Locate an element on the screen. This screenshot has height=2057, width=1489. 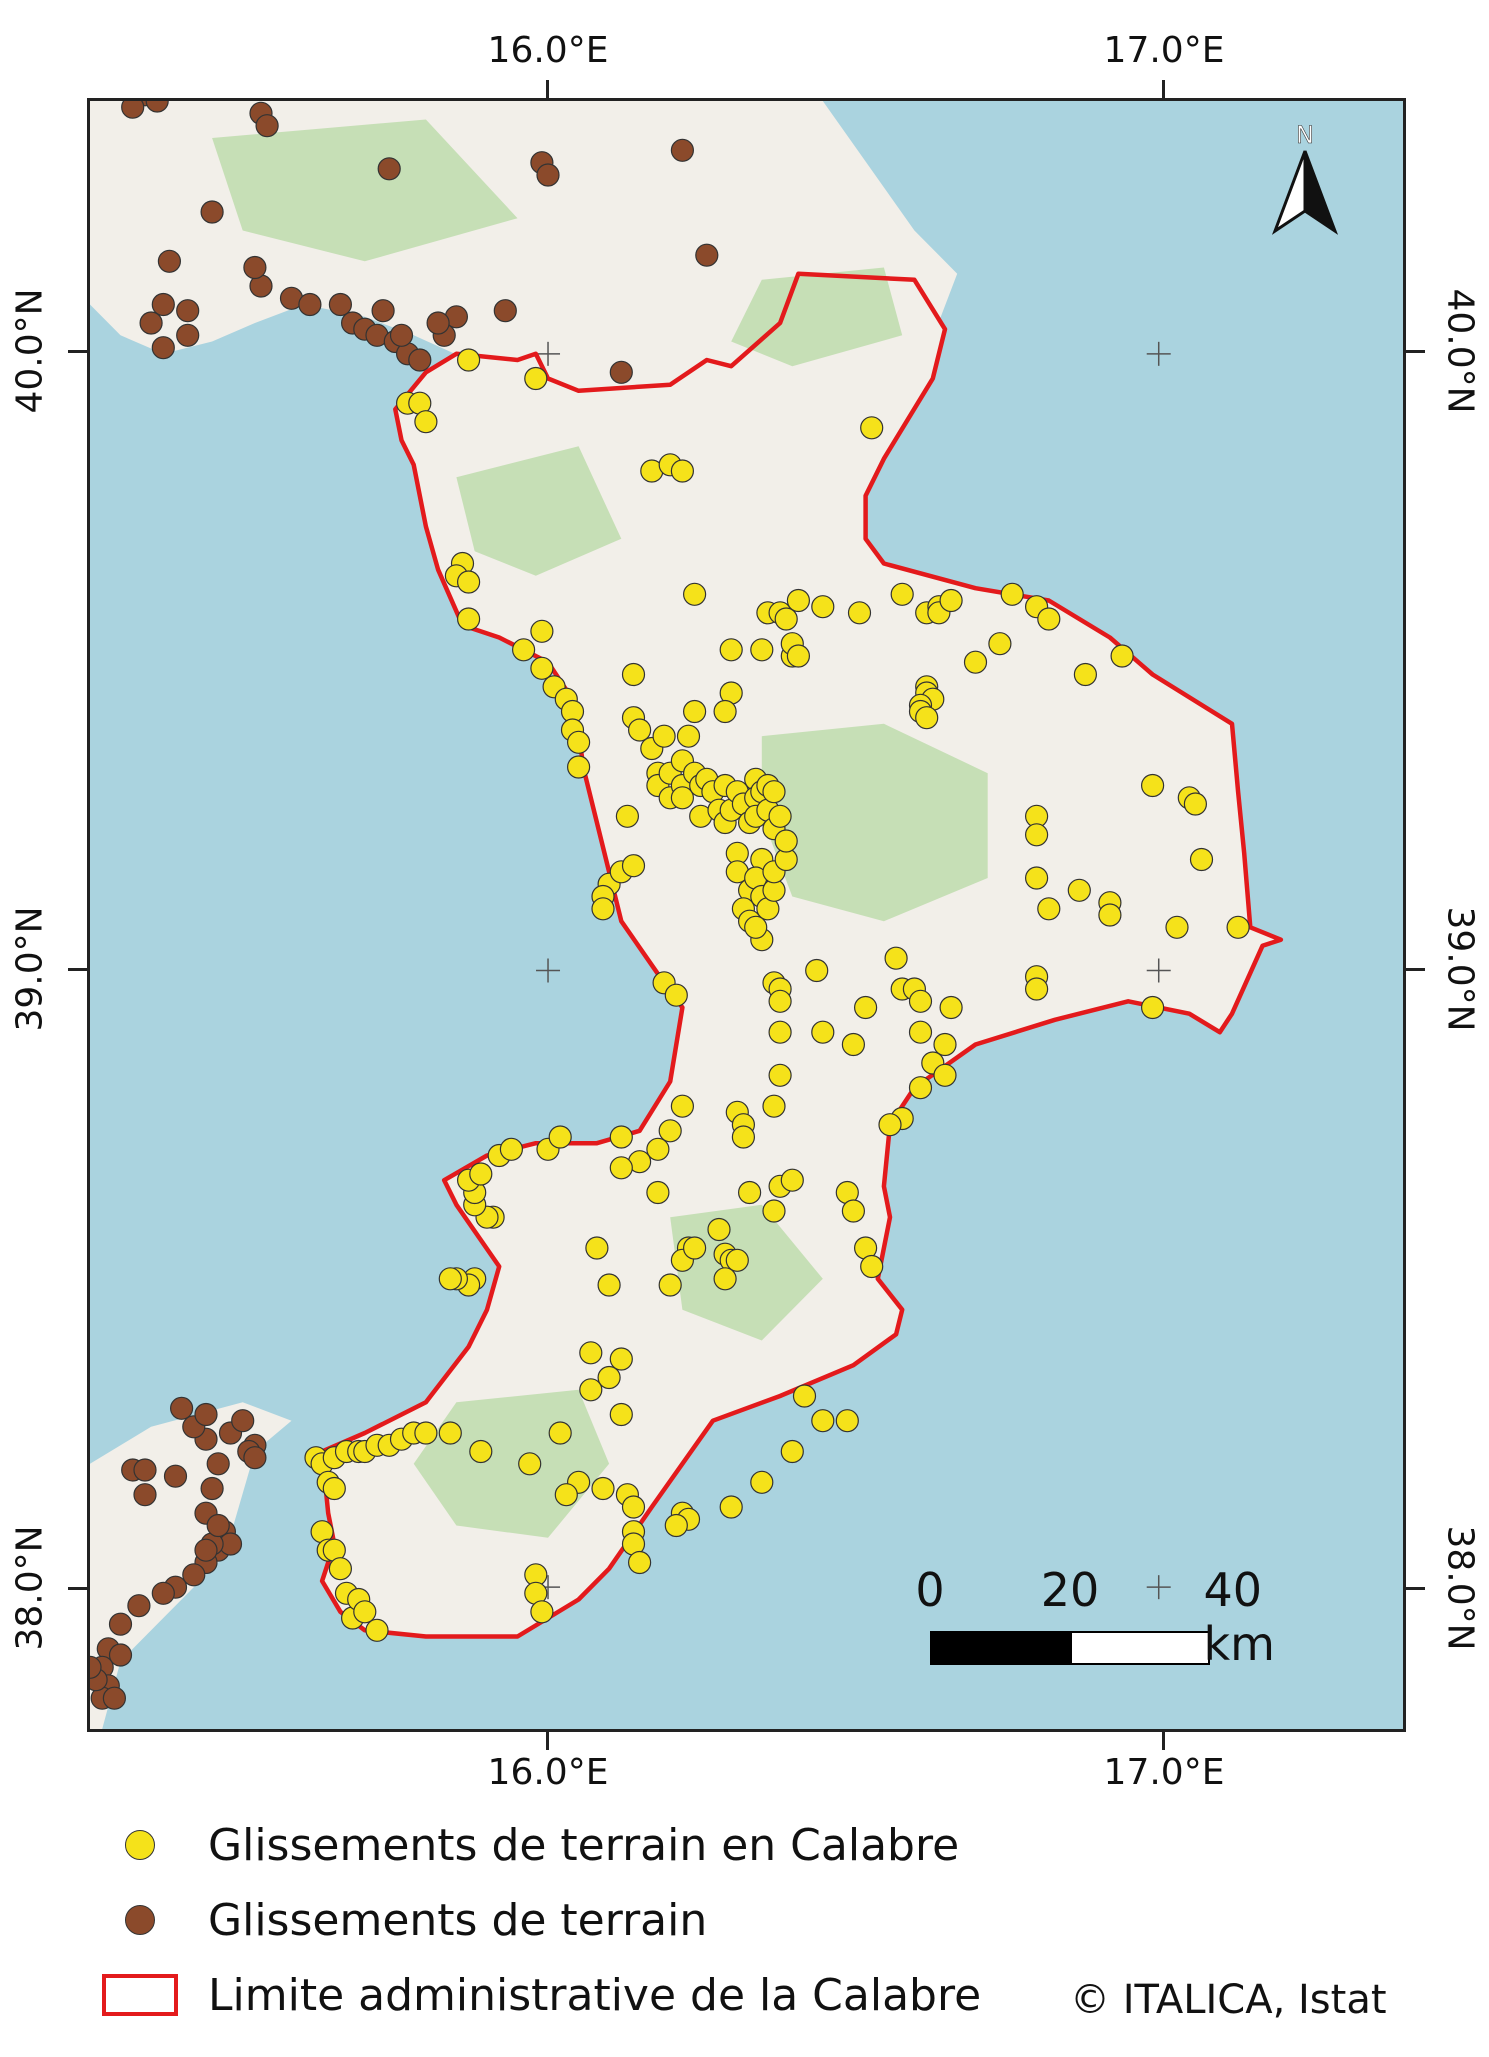
axis-left-38N: 38.0°N is located at coordinates (30, 1588).